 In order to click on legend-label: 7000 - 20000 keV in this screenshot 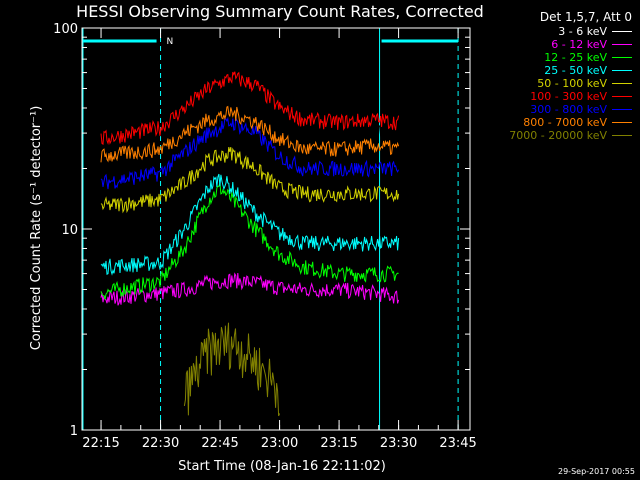, I will do `click(558, 135)`.